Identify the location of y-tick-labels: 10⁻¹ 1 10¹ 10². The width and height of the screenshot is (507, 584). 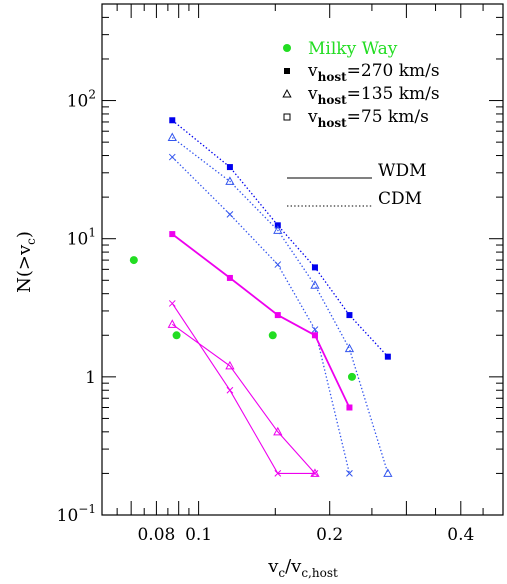
(76, 307).